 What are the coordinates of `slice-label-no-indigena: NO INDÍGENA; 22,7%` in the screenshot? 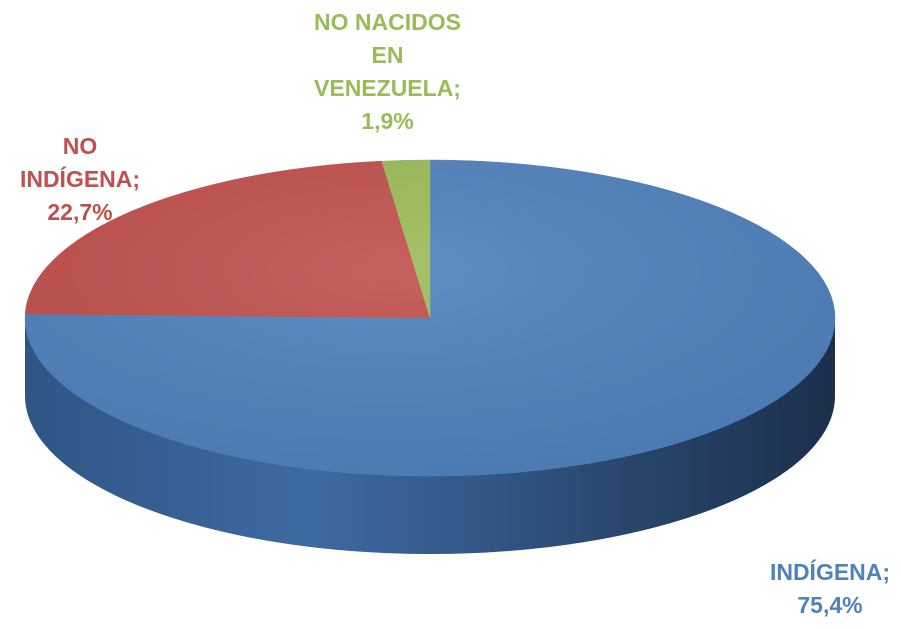 It's located at (80, 179).